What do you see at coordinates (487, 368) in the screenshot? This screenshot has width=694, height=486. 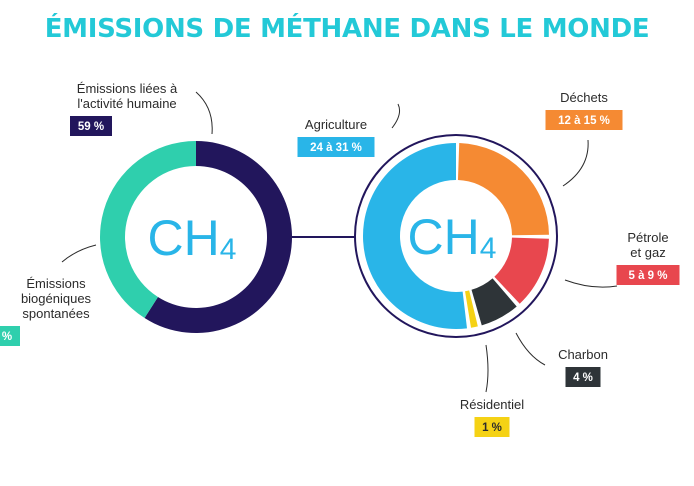 I see `leader-residentiel` at bounding box center [487, 368].